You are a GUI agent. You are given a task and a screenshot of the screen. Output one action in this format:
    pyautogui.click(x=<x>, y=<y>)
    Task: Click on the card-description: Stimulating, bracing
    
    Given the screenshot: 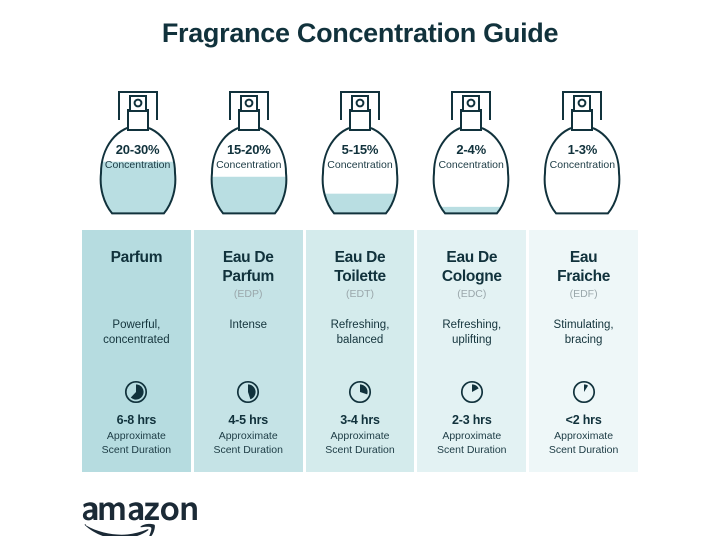 What is the action you would take?
    pyautogui.click(x=583, y=332)
    